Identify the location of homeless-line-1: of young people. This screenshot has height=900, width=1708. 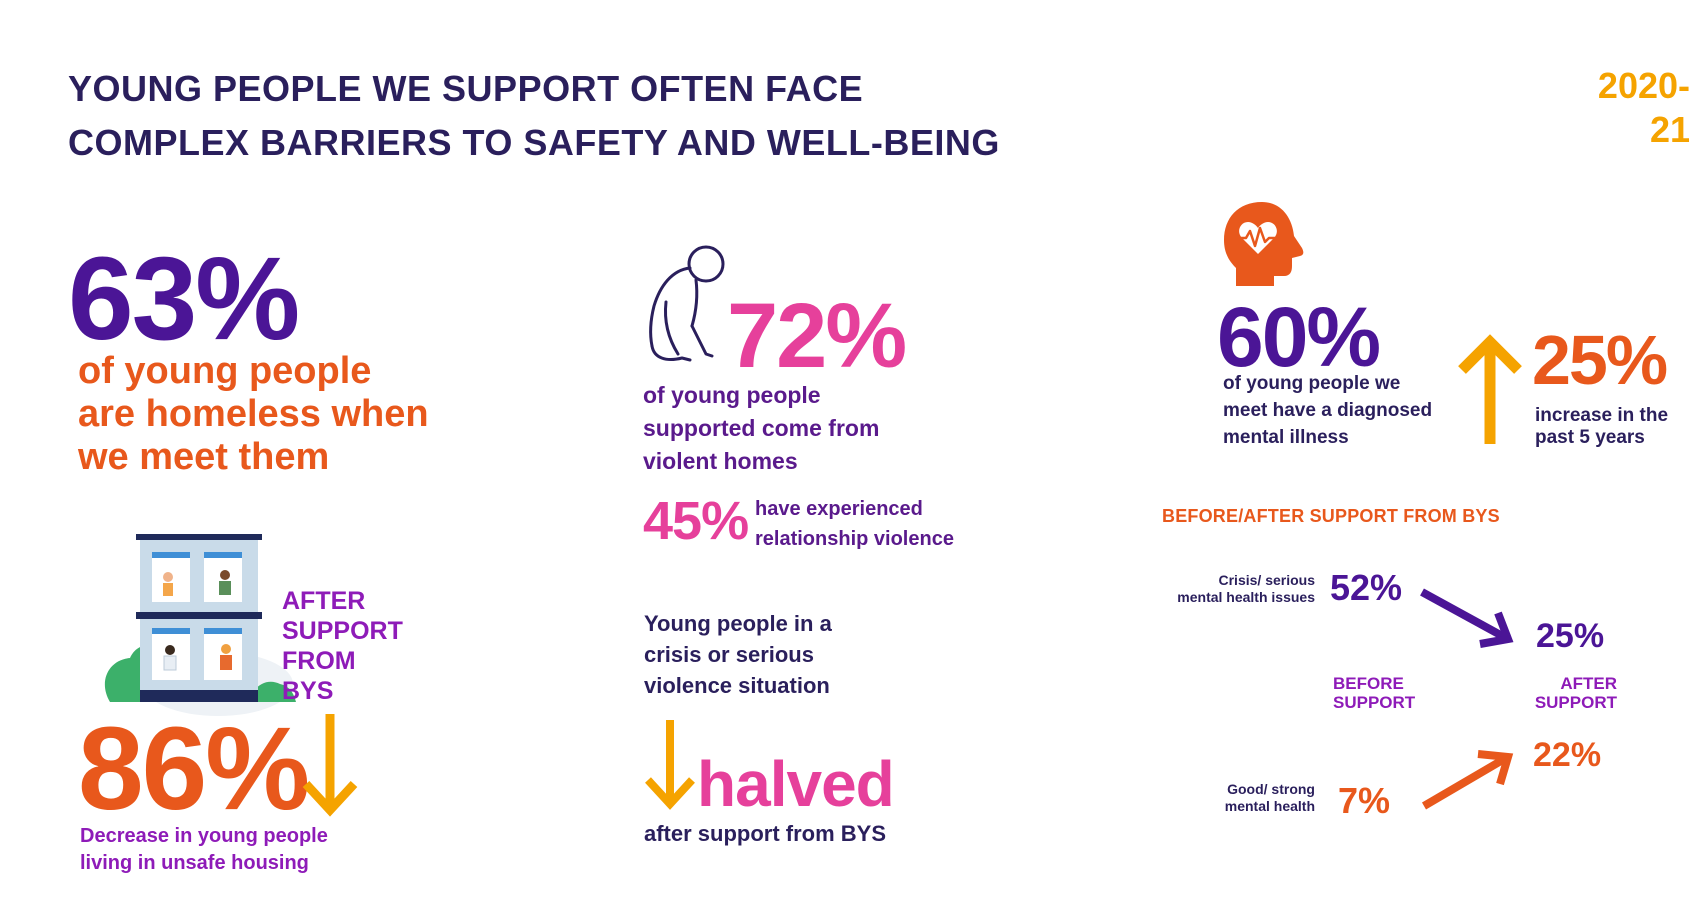
(225, 371).